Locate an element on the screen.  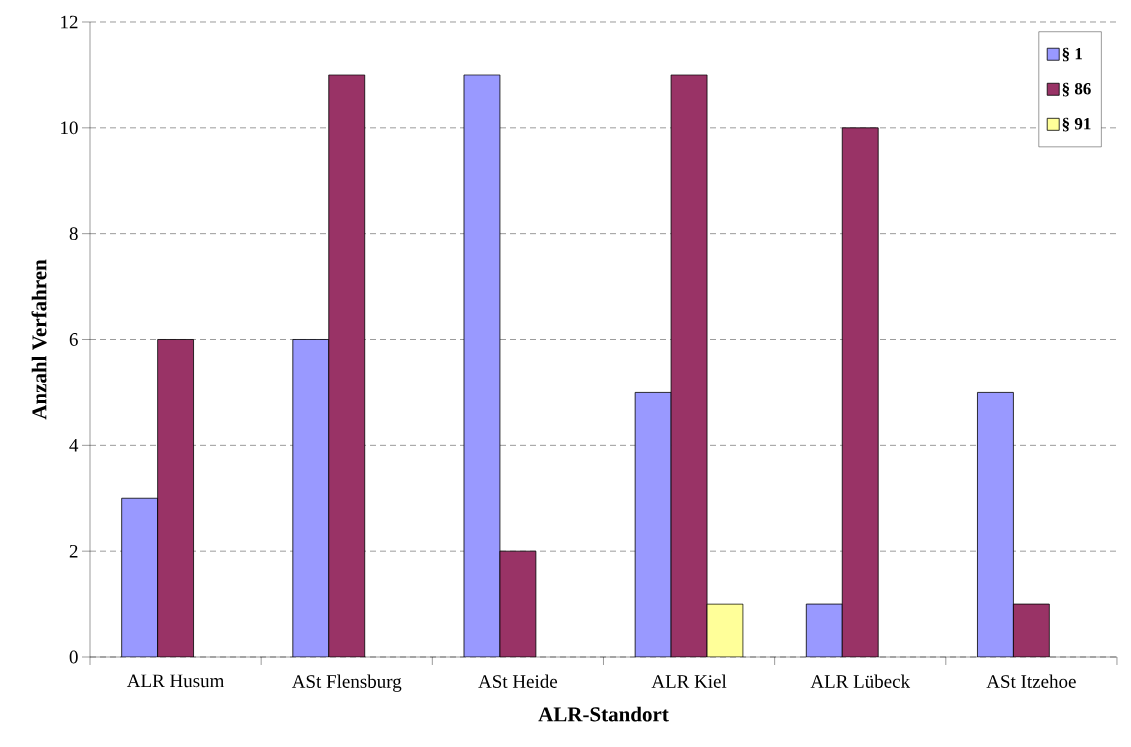
y-tick-label: 12 is located at coordinates (69, 22).